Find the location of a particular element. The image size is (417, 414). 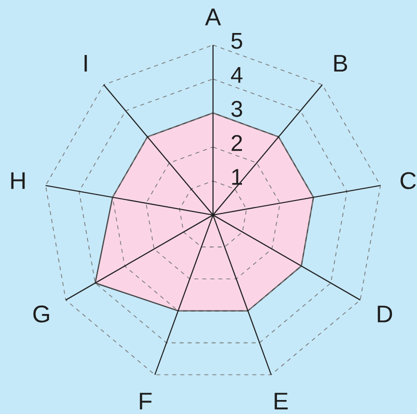

spoke-label: G is located at coordinates (41, 314).